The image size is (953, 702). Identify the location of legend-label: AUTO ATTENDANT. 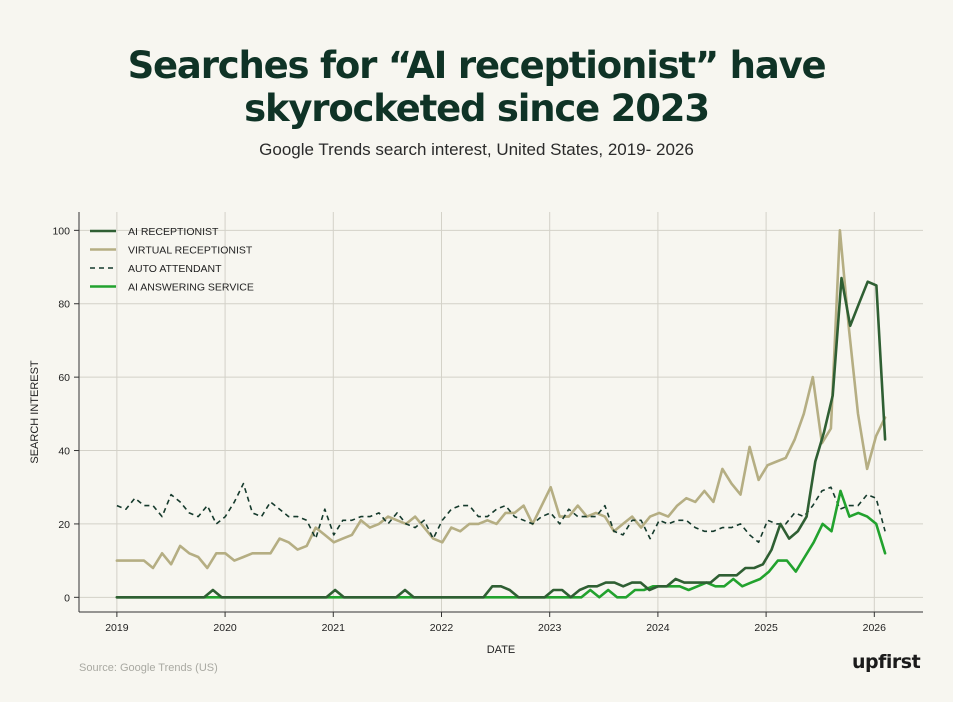
(175, 269).